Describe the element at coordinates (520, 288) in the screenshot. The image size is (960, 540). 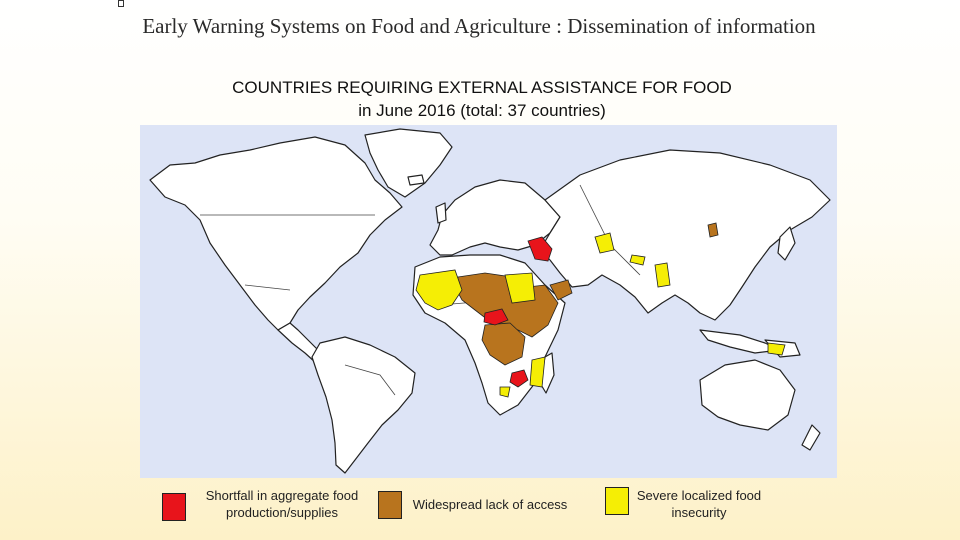
I see `localized-sudan-region` at that location.